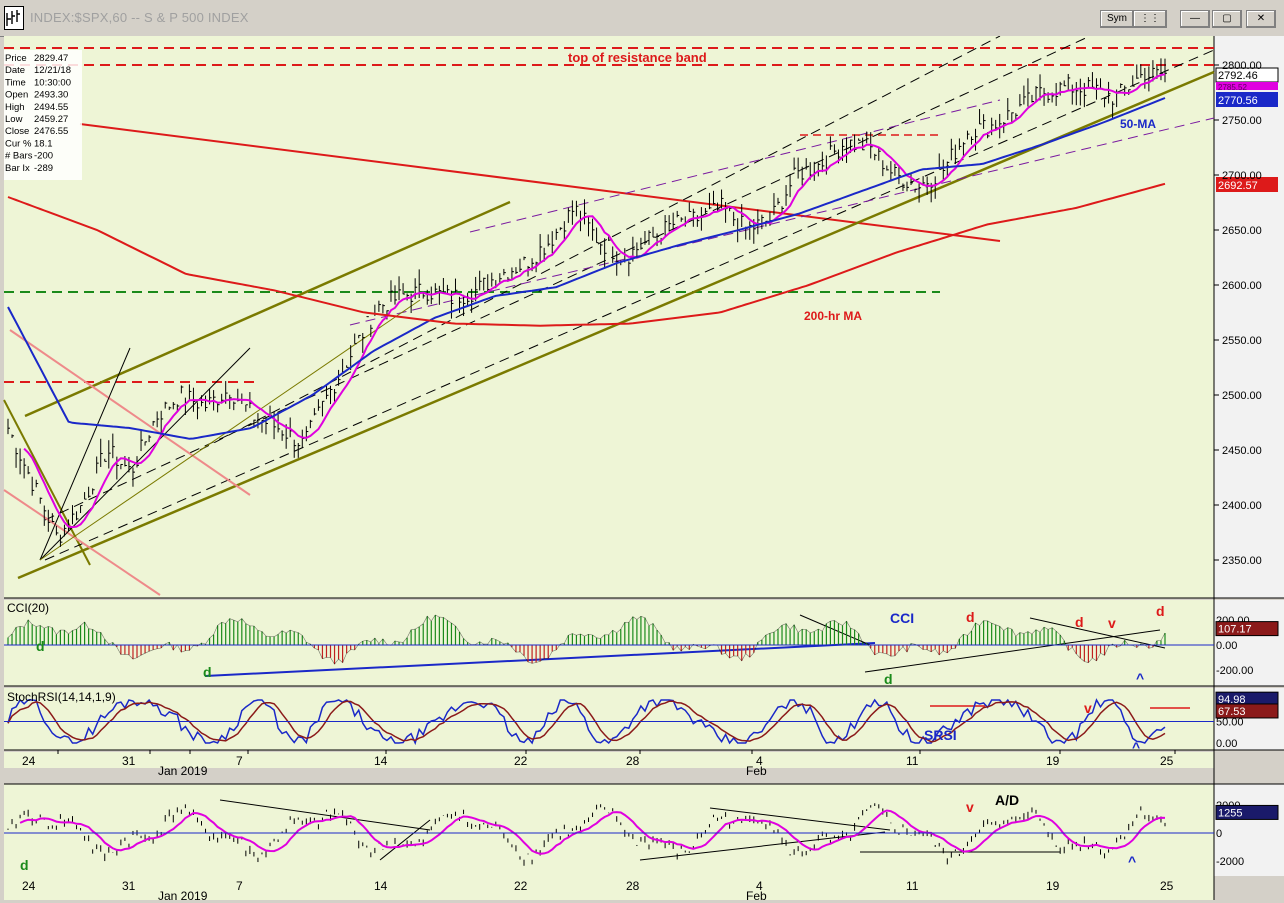 This screenshot has width=1284, height=903. I want to click on red-downtrend-line, so click(540, 182).